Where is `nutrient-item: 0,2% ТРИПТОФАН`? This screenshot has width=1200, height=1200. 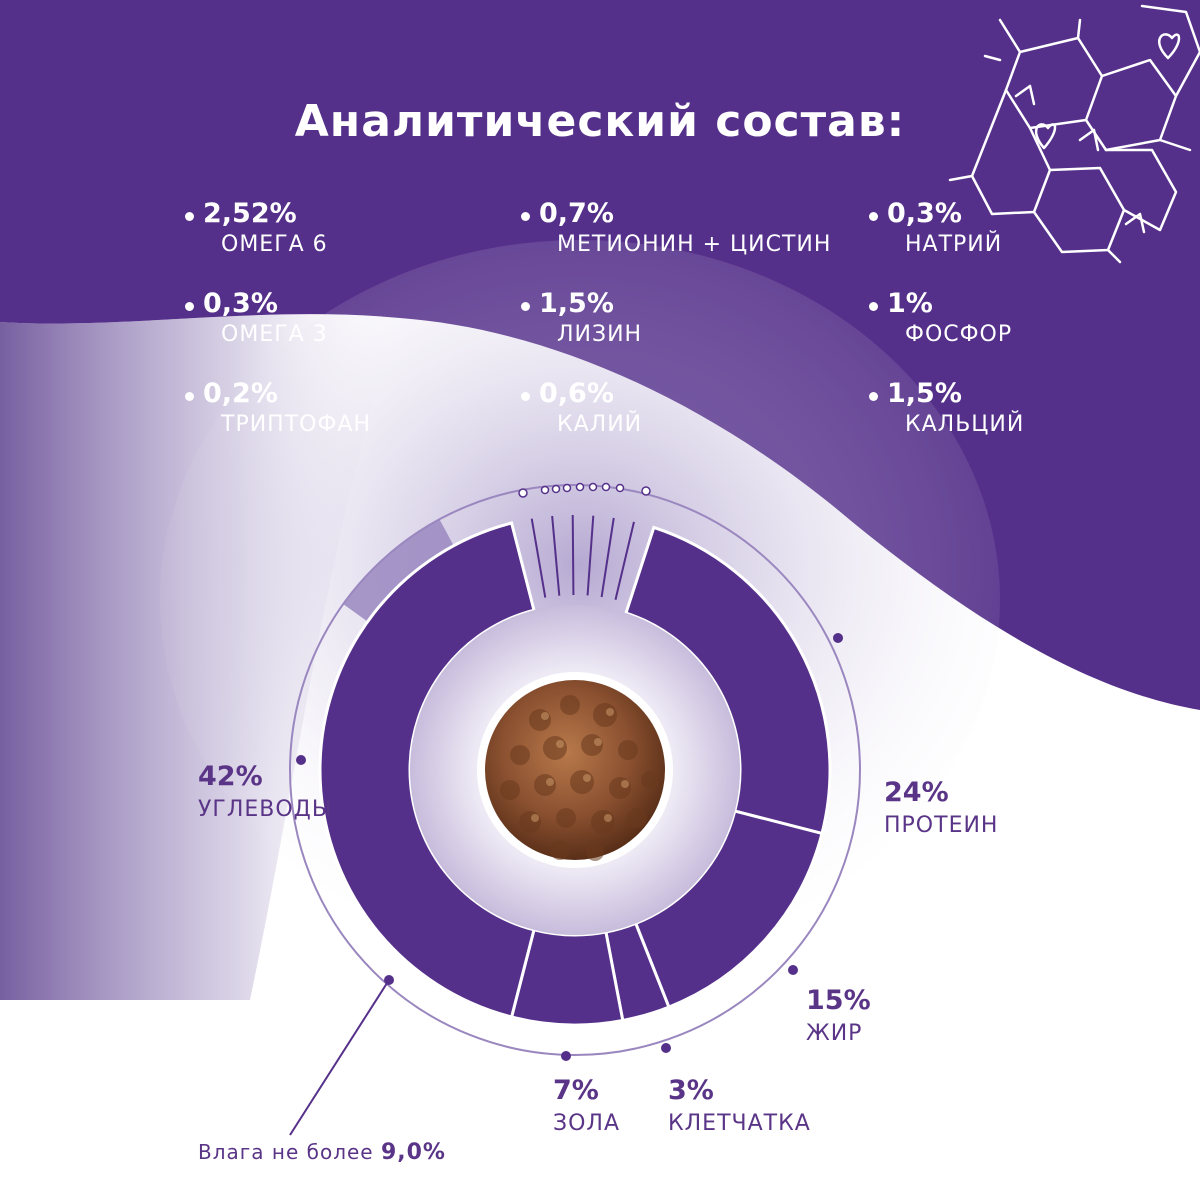 nutrient-item: 0,2% ТРИПТОФАН is located at coordinates (278, 409).